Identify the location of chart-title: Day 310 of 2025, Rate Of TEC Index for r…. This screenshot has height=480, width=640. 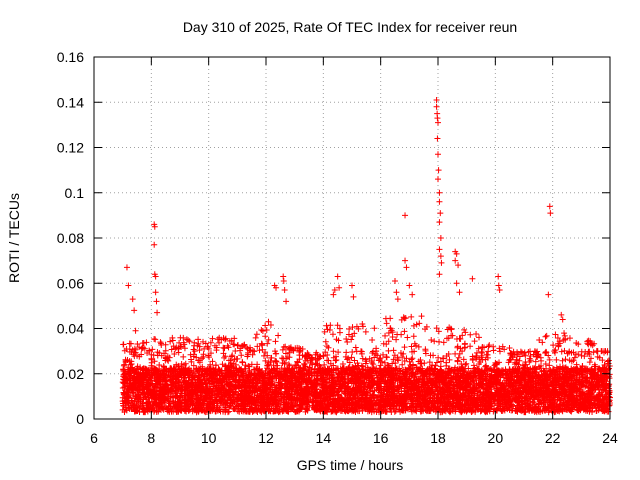
(350, 27).